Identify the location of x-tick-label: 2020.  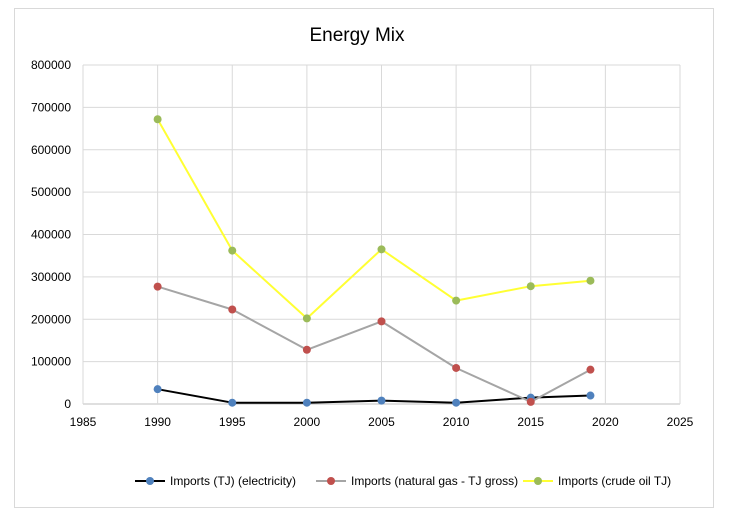
(605, 422).